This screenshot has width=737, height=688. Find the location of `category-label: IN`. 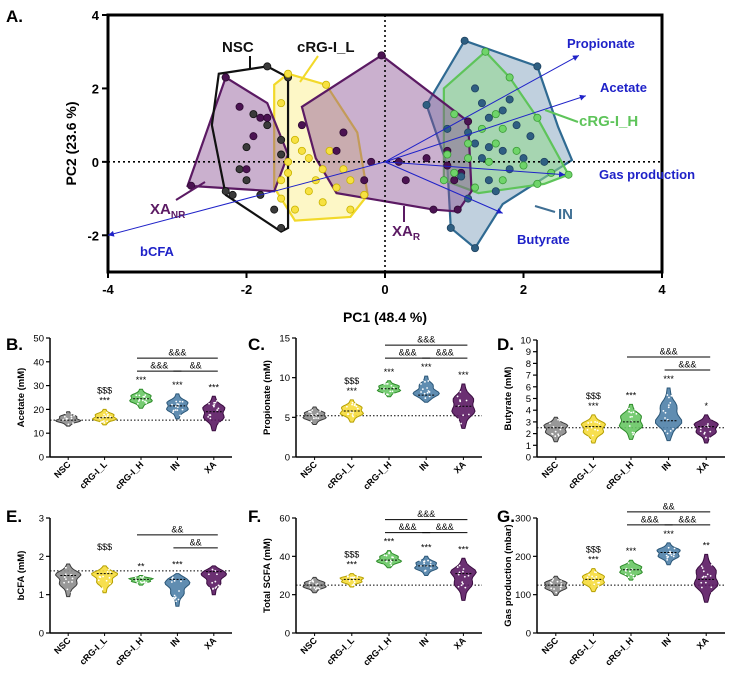

category-label: IN is located at coordinates (174, 465).